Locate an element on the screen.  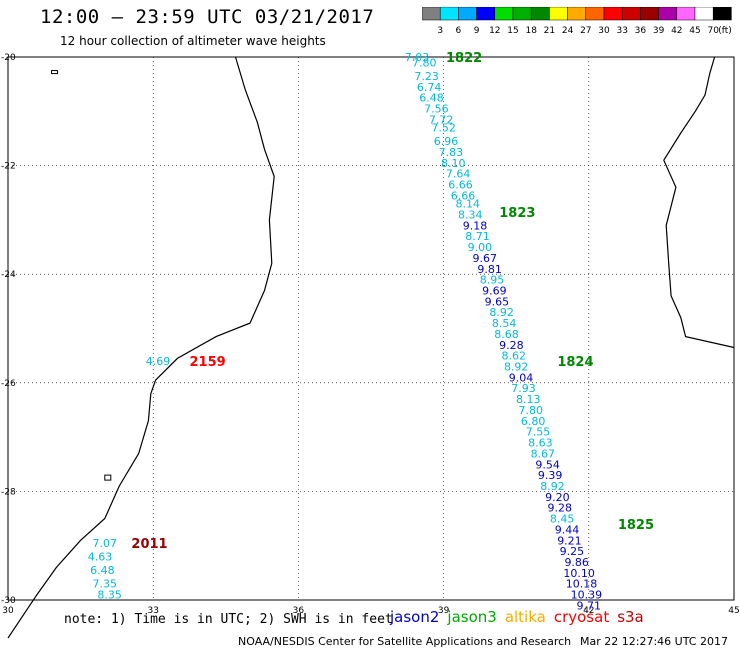
legend-item-jason2: jason2 is located at coordinates (415, 617).